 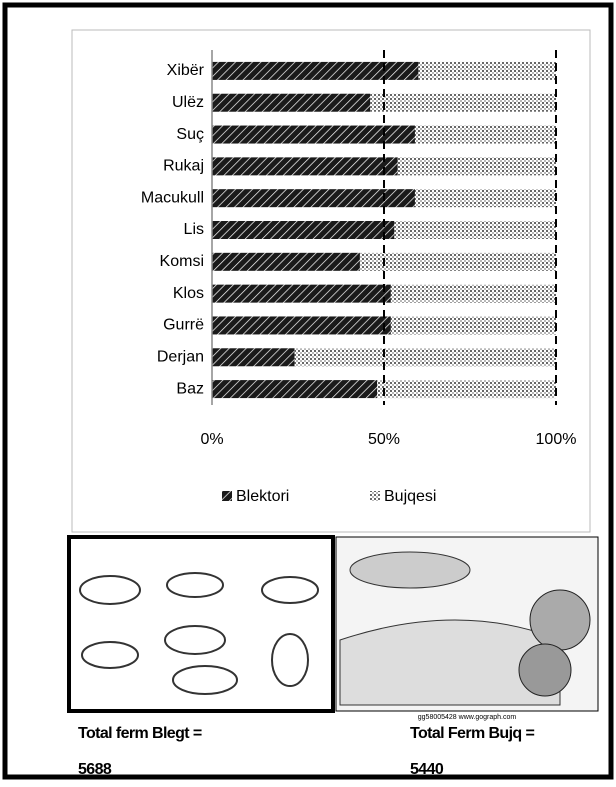 What do you see at coordinates (190, 388) in the screenshot?
I see `y-tick-label: Baz` at bounding box center [190, 388].